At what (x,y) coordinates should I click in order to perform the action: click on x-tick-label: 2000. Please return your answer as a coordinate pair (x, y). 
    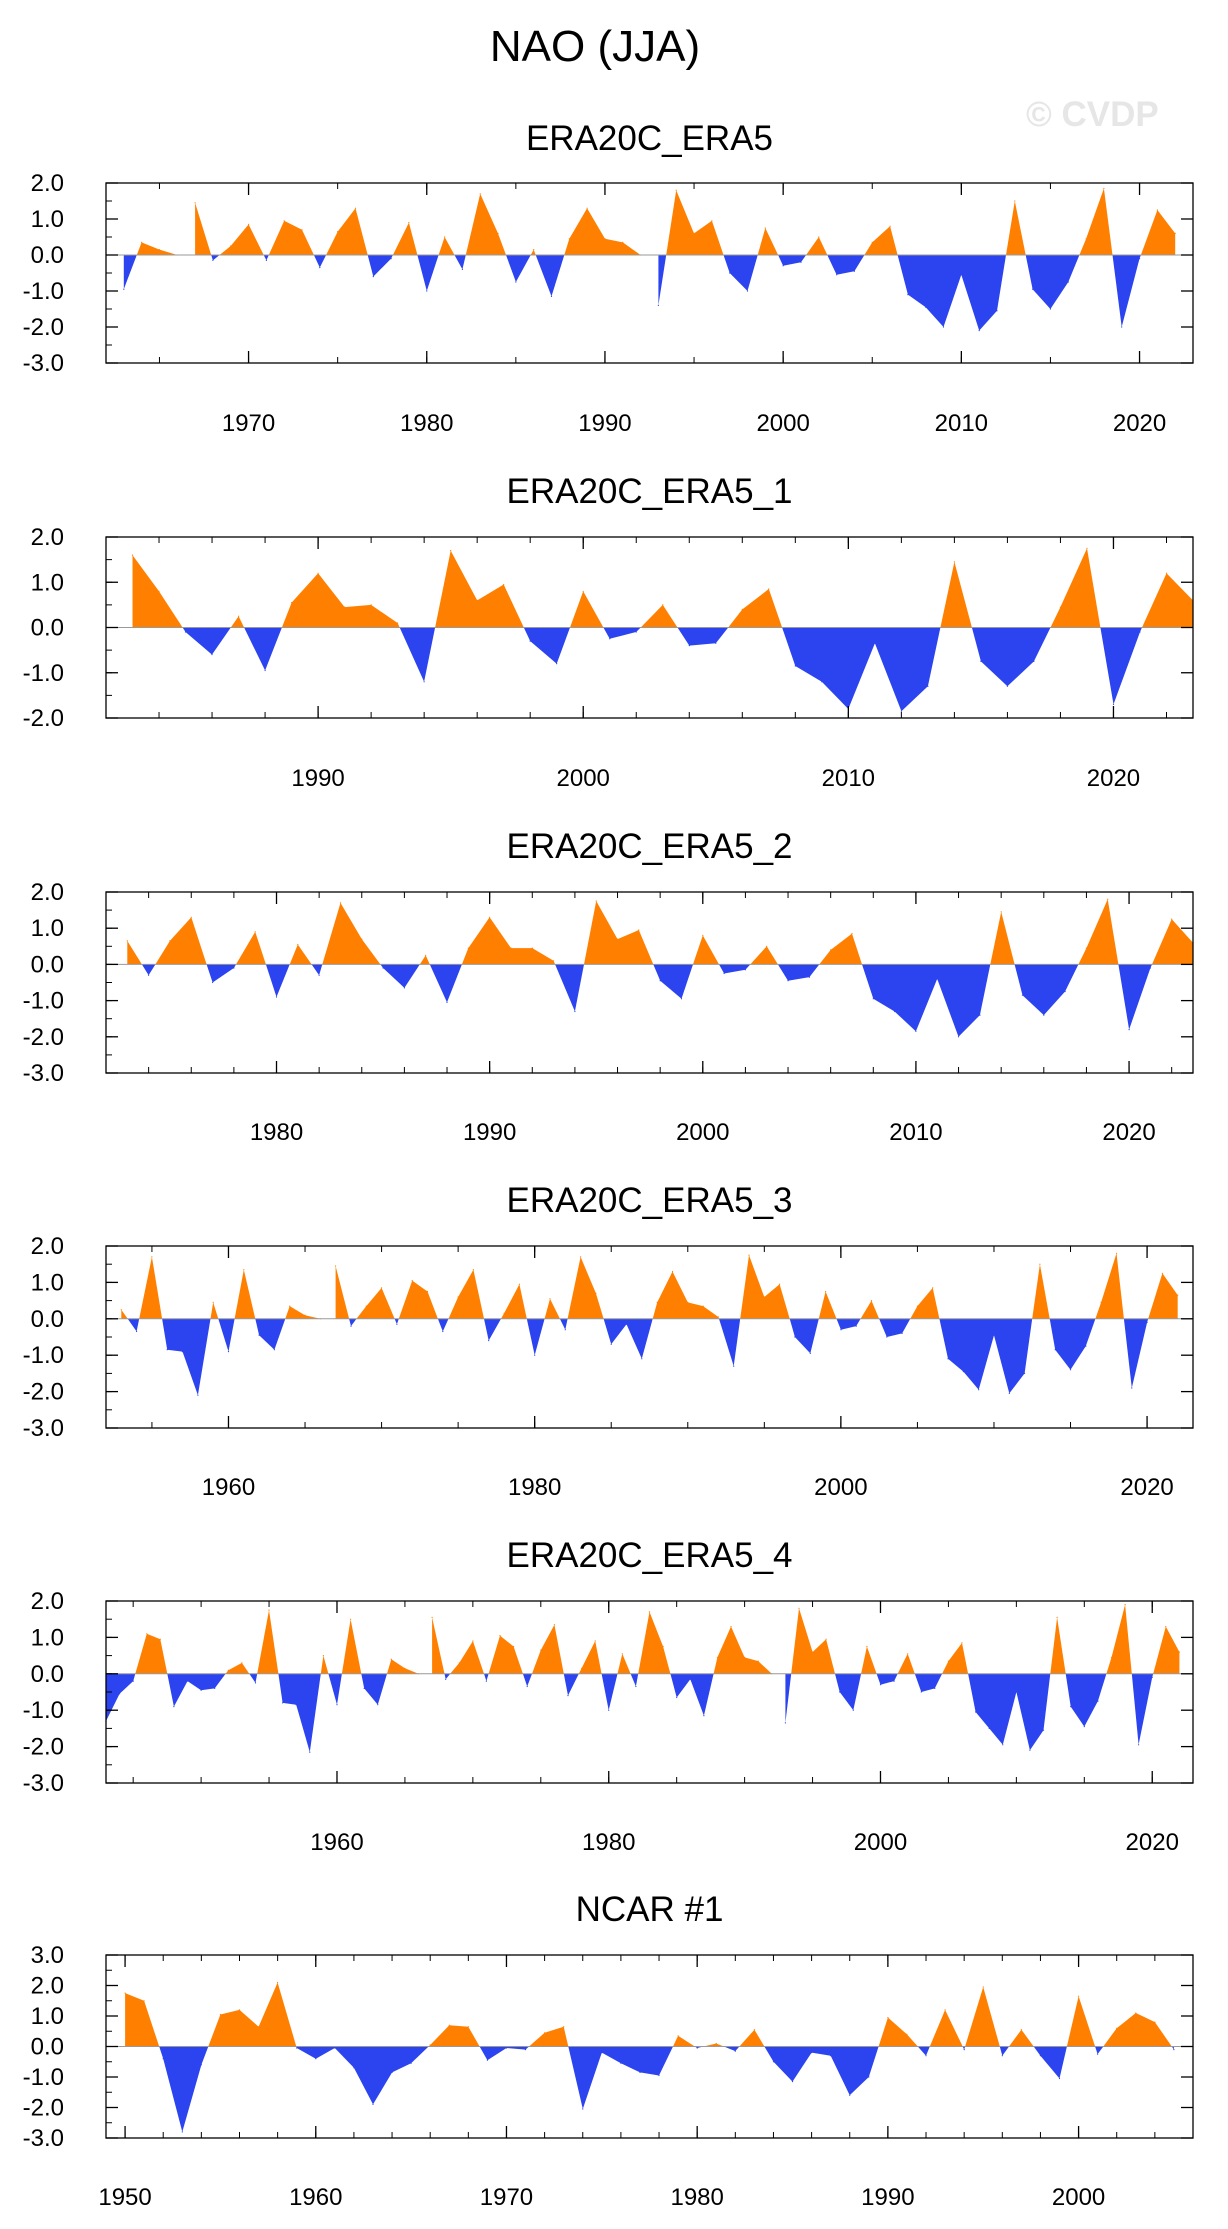
    Looking at the image, I should click on (782, 423).